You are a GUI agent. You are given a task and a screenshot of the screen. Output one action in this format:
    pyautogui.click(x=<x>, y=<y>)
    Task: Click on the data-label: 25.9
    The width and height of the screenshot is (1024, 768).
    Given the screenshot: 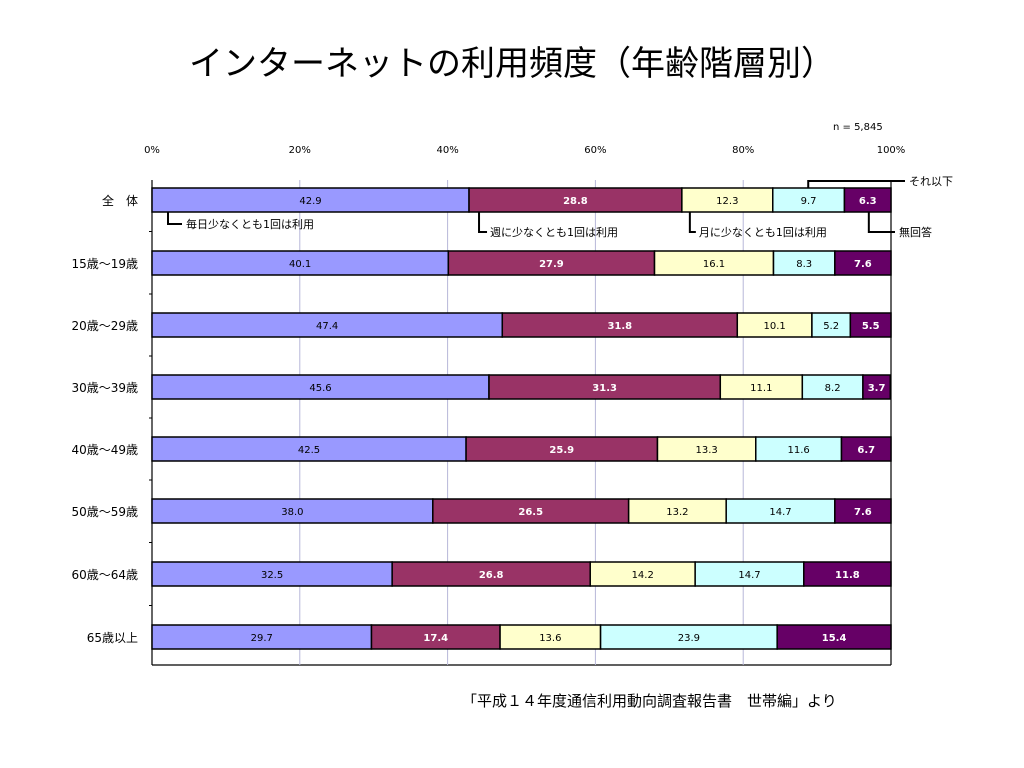 What is the action you would take?
    pyautogui.click(x=561, y=450)
    